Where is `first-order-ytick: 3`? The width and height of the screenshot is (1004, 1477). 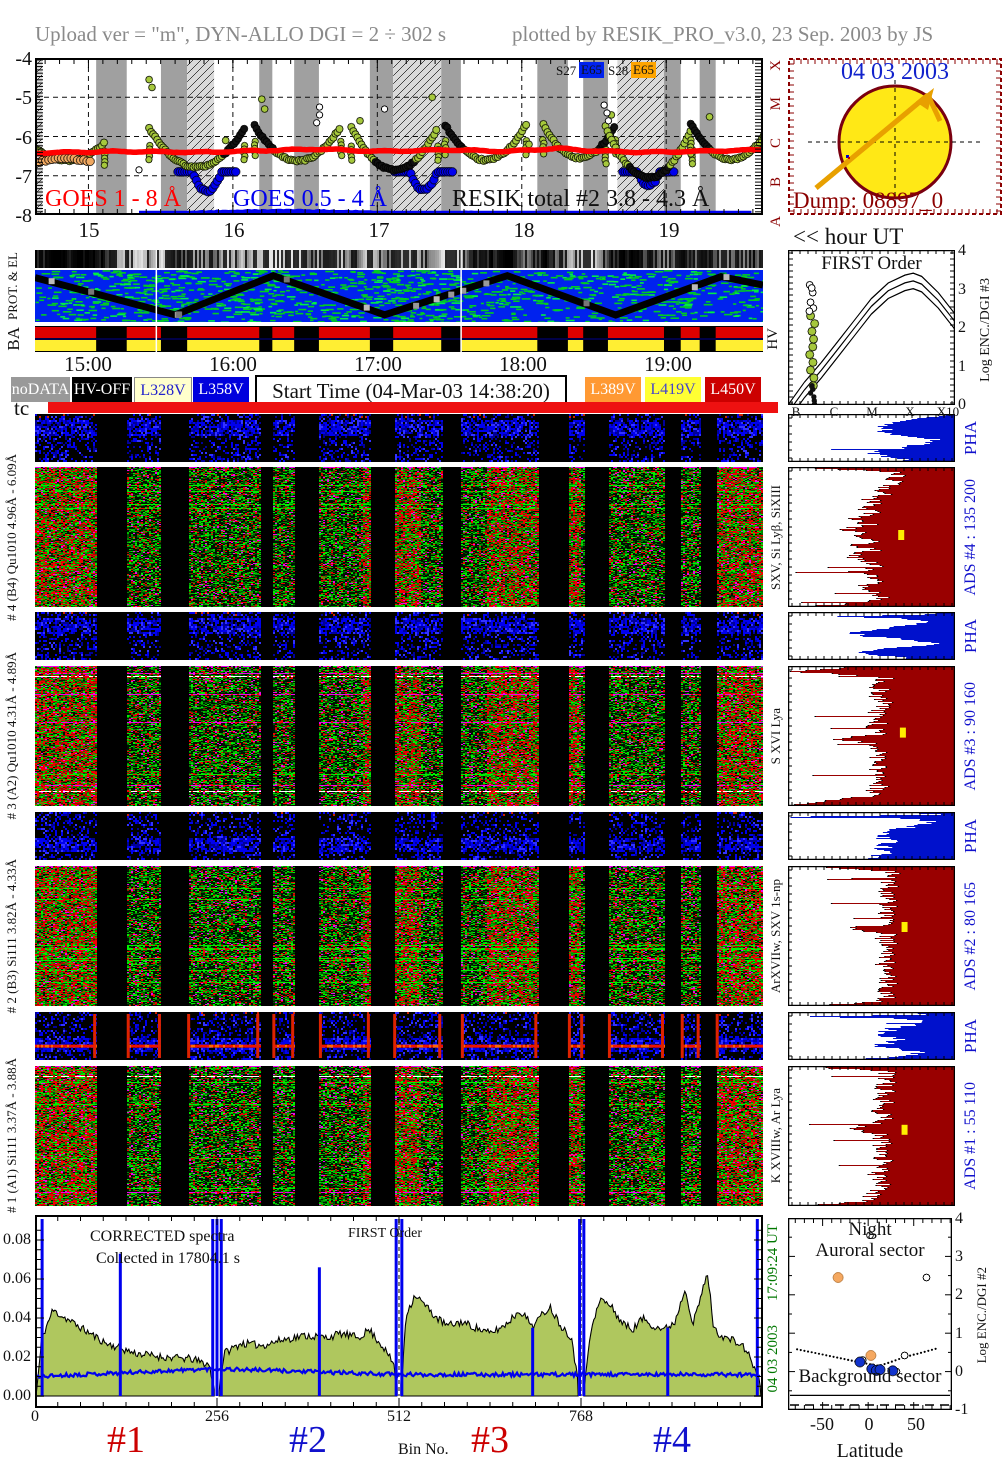 first-order-ytick: 3 is located at coordinates (962, 289).